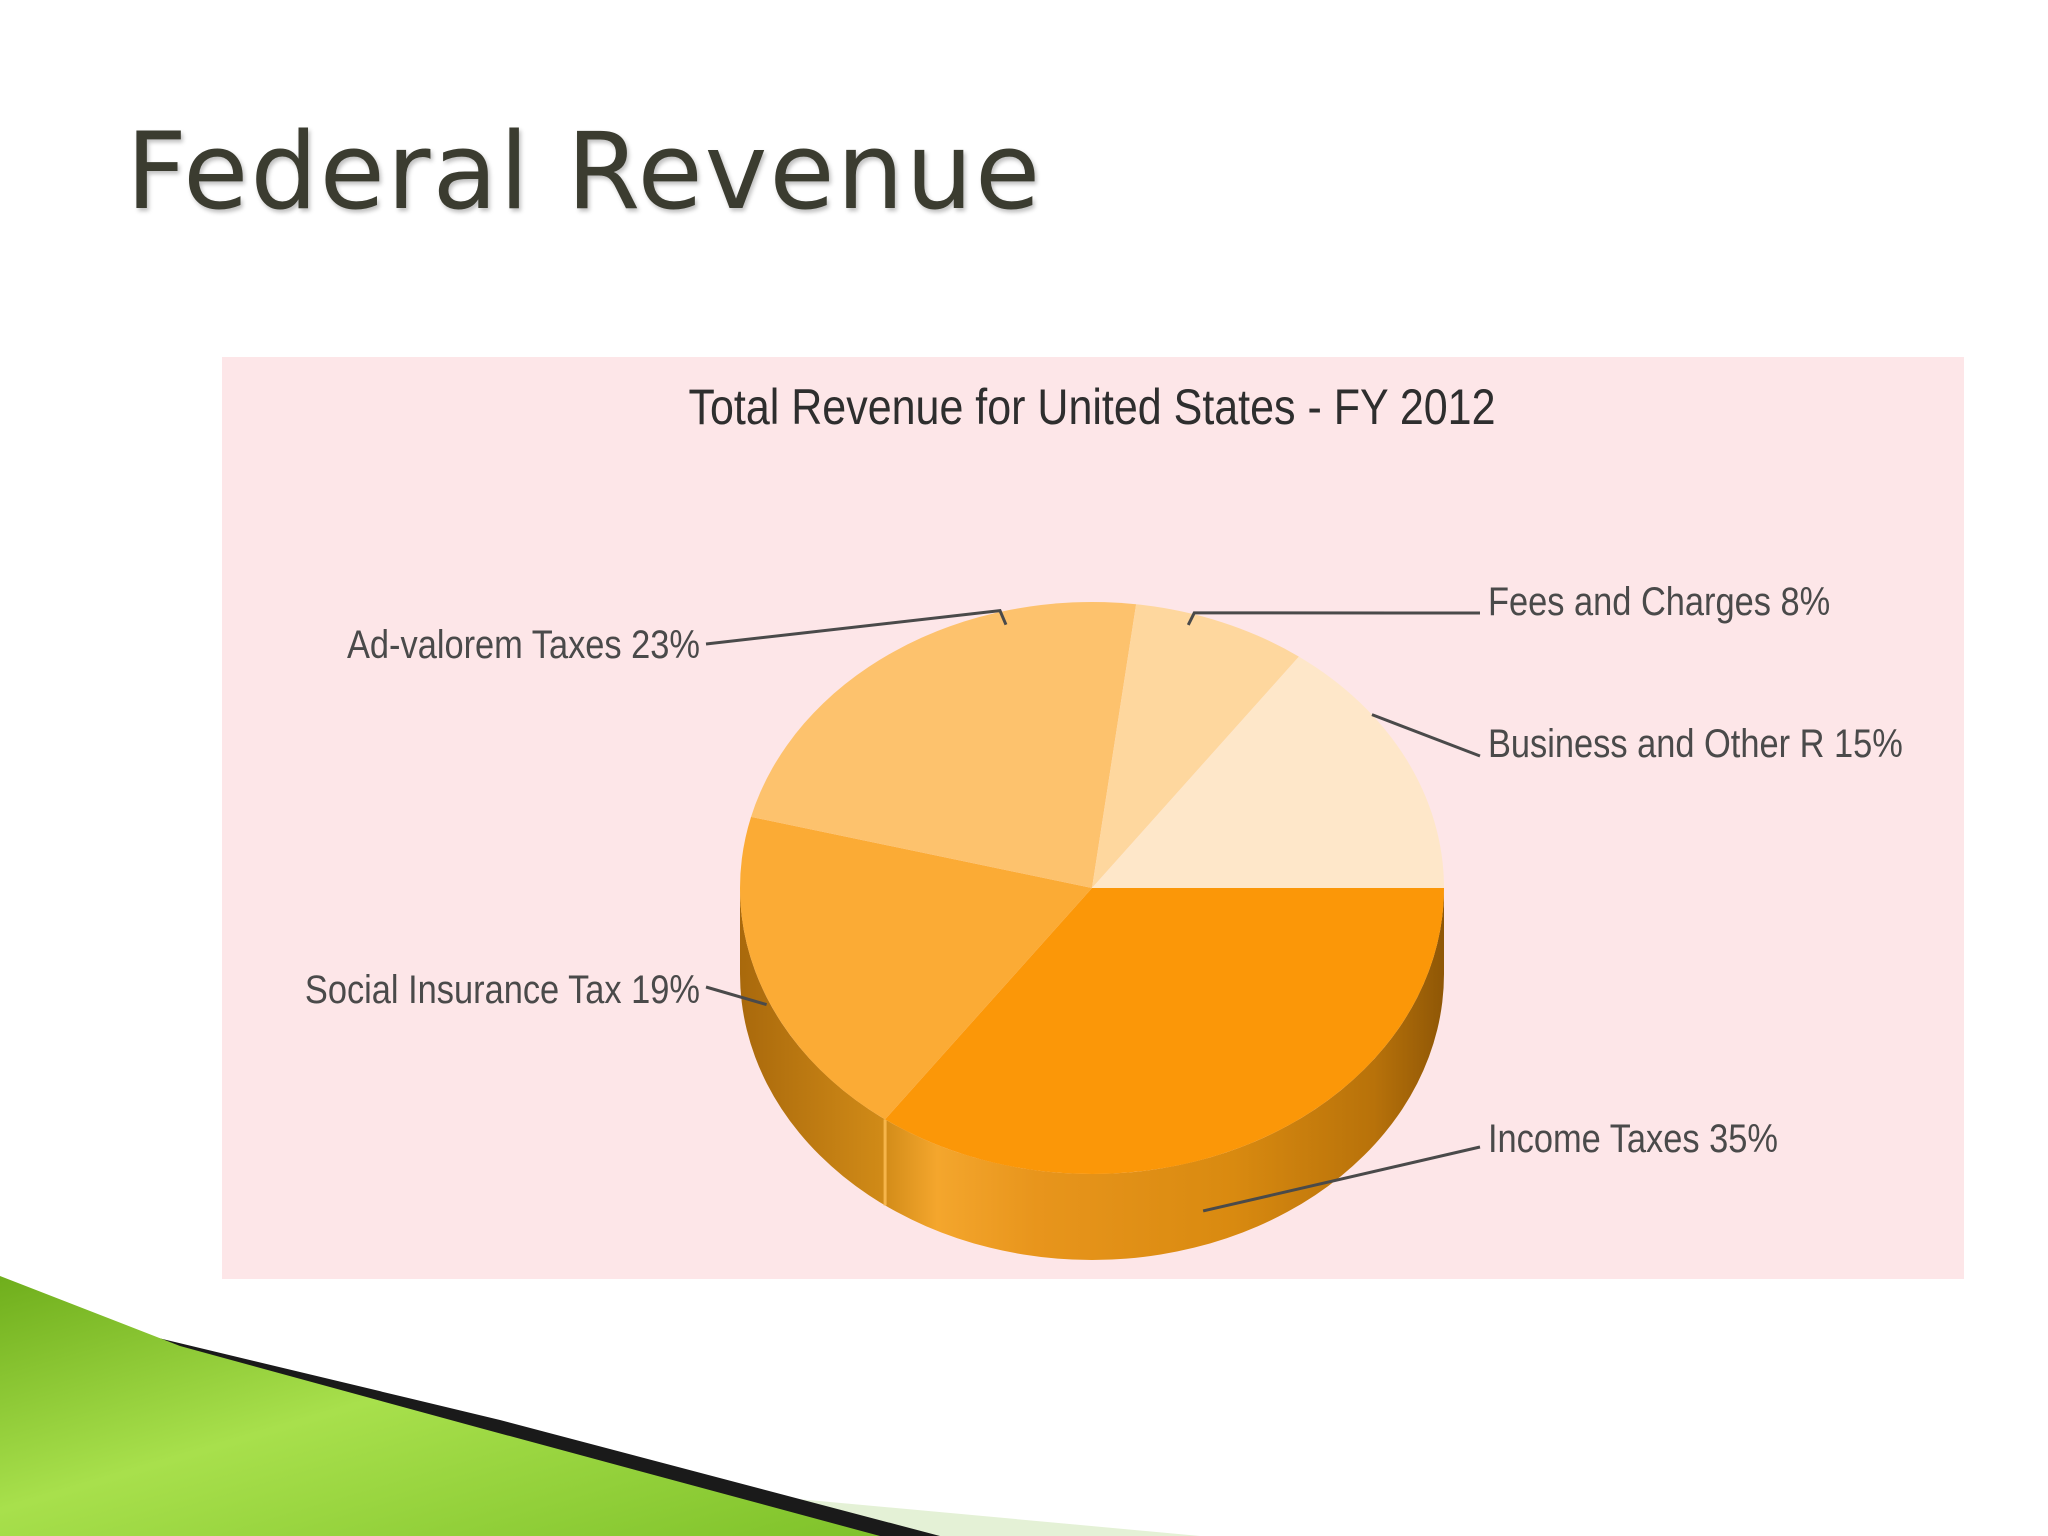  Describe the element at coordinates (1333, 618) in the screenshot. I see `leader-line-fees-and-charges` at that location.